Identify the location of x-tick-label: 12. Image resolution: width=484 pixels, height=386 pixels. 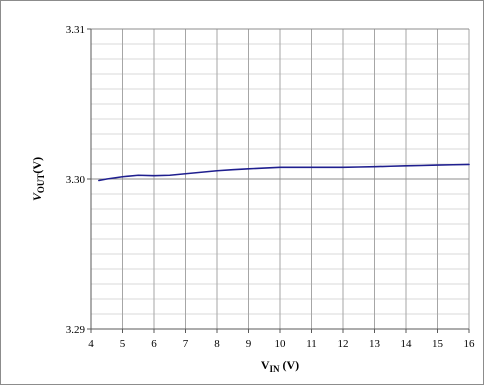
(343, 344).